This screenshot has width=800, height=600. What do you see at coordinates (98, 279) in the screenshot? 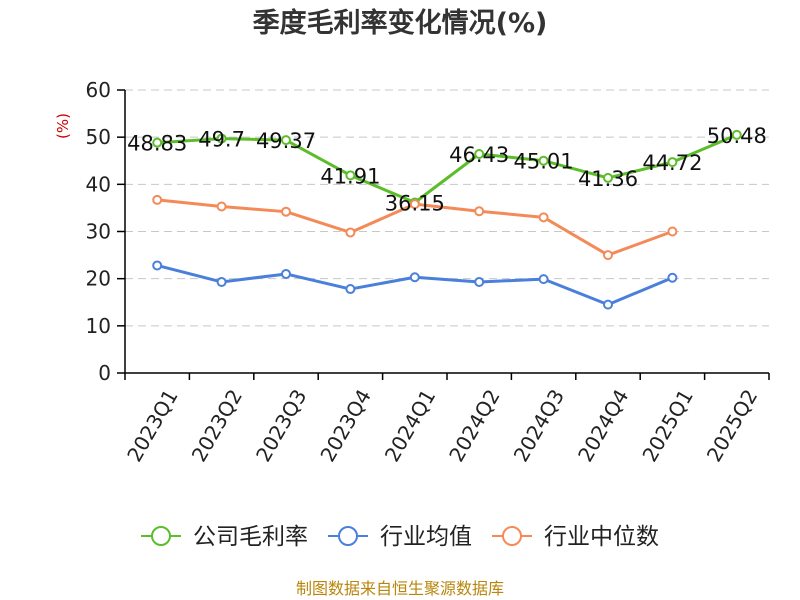
I see `y-tick-label: 20` at bounding box center [98, 279].